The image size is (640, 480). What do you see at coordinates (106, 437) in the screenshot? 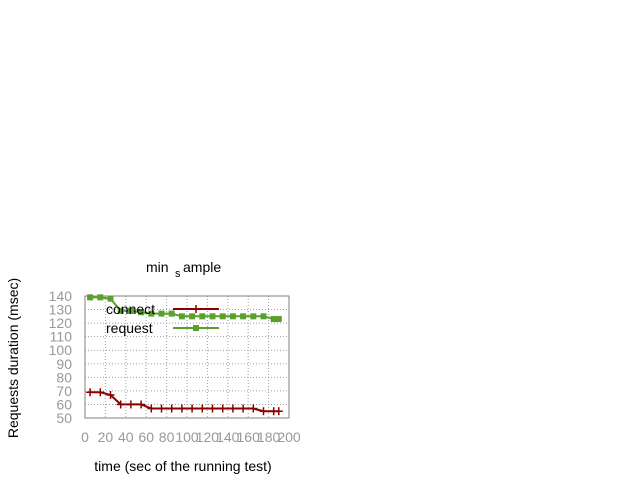
I see `x-tick-label: 20` at bounding box center [106, 437].